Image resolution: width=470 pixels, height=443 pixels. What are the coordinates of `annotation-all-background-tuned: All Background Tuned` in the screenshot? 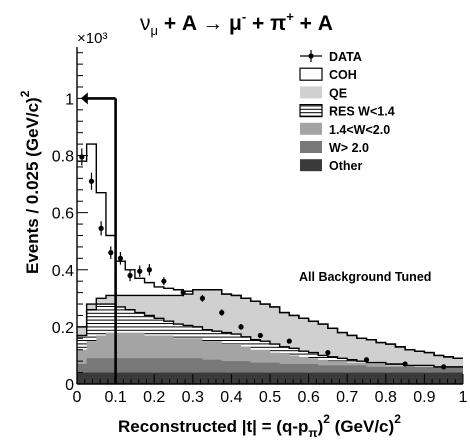 It's located at (365, 277).